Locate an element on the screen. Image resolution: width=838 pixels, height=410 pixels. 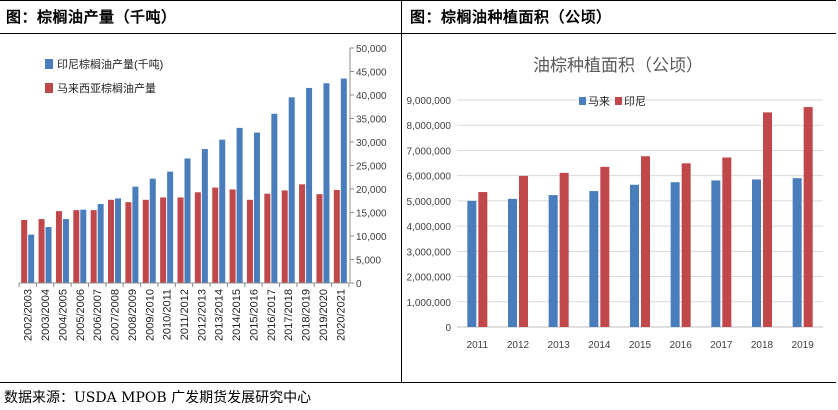
x-tick-label: 2010/2011 is located at coordinates (168, 314).